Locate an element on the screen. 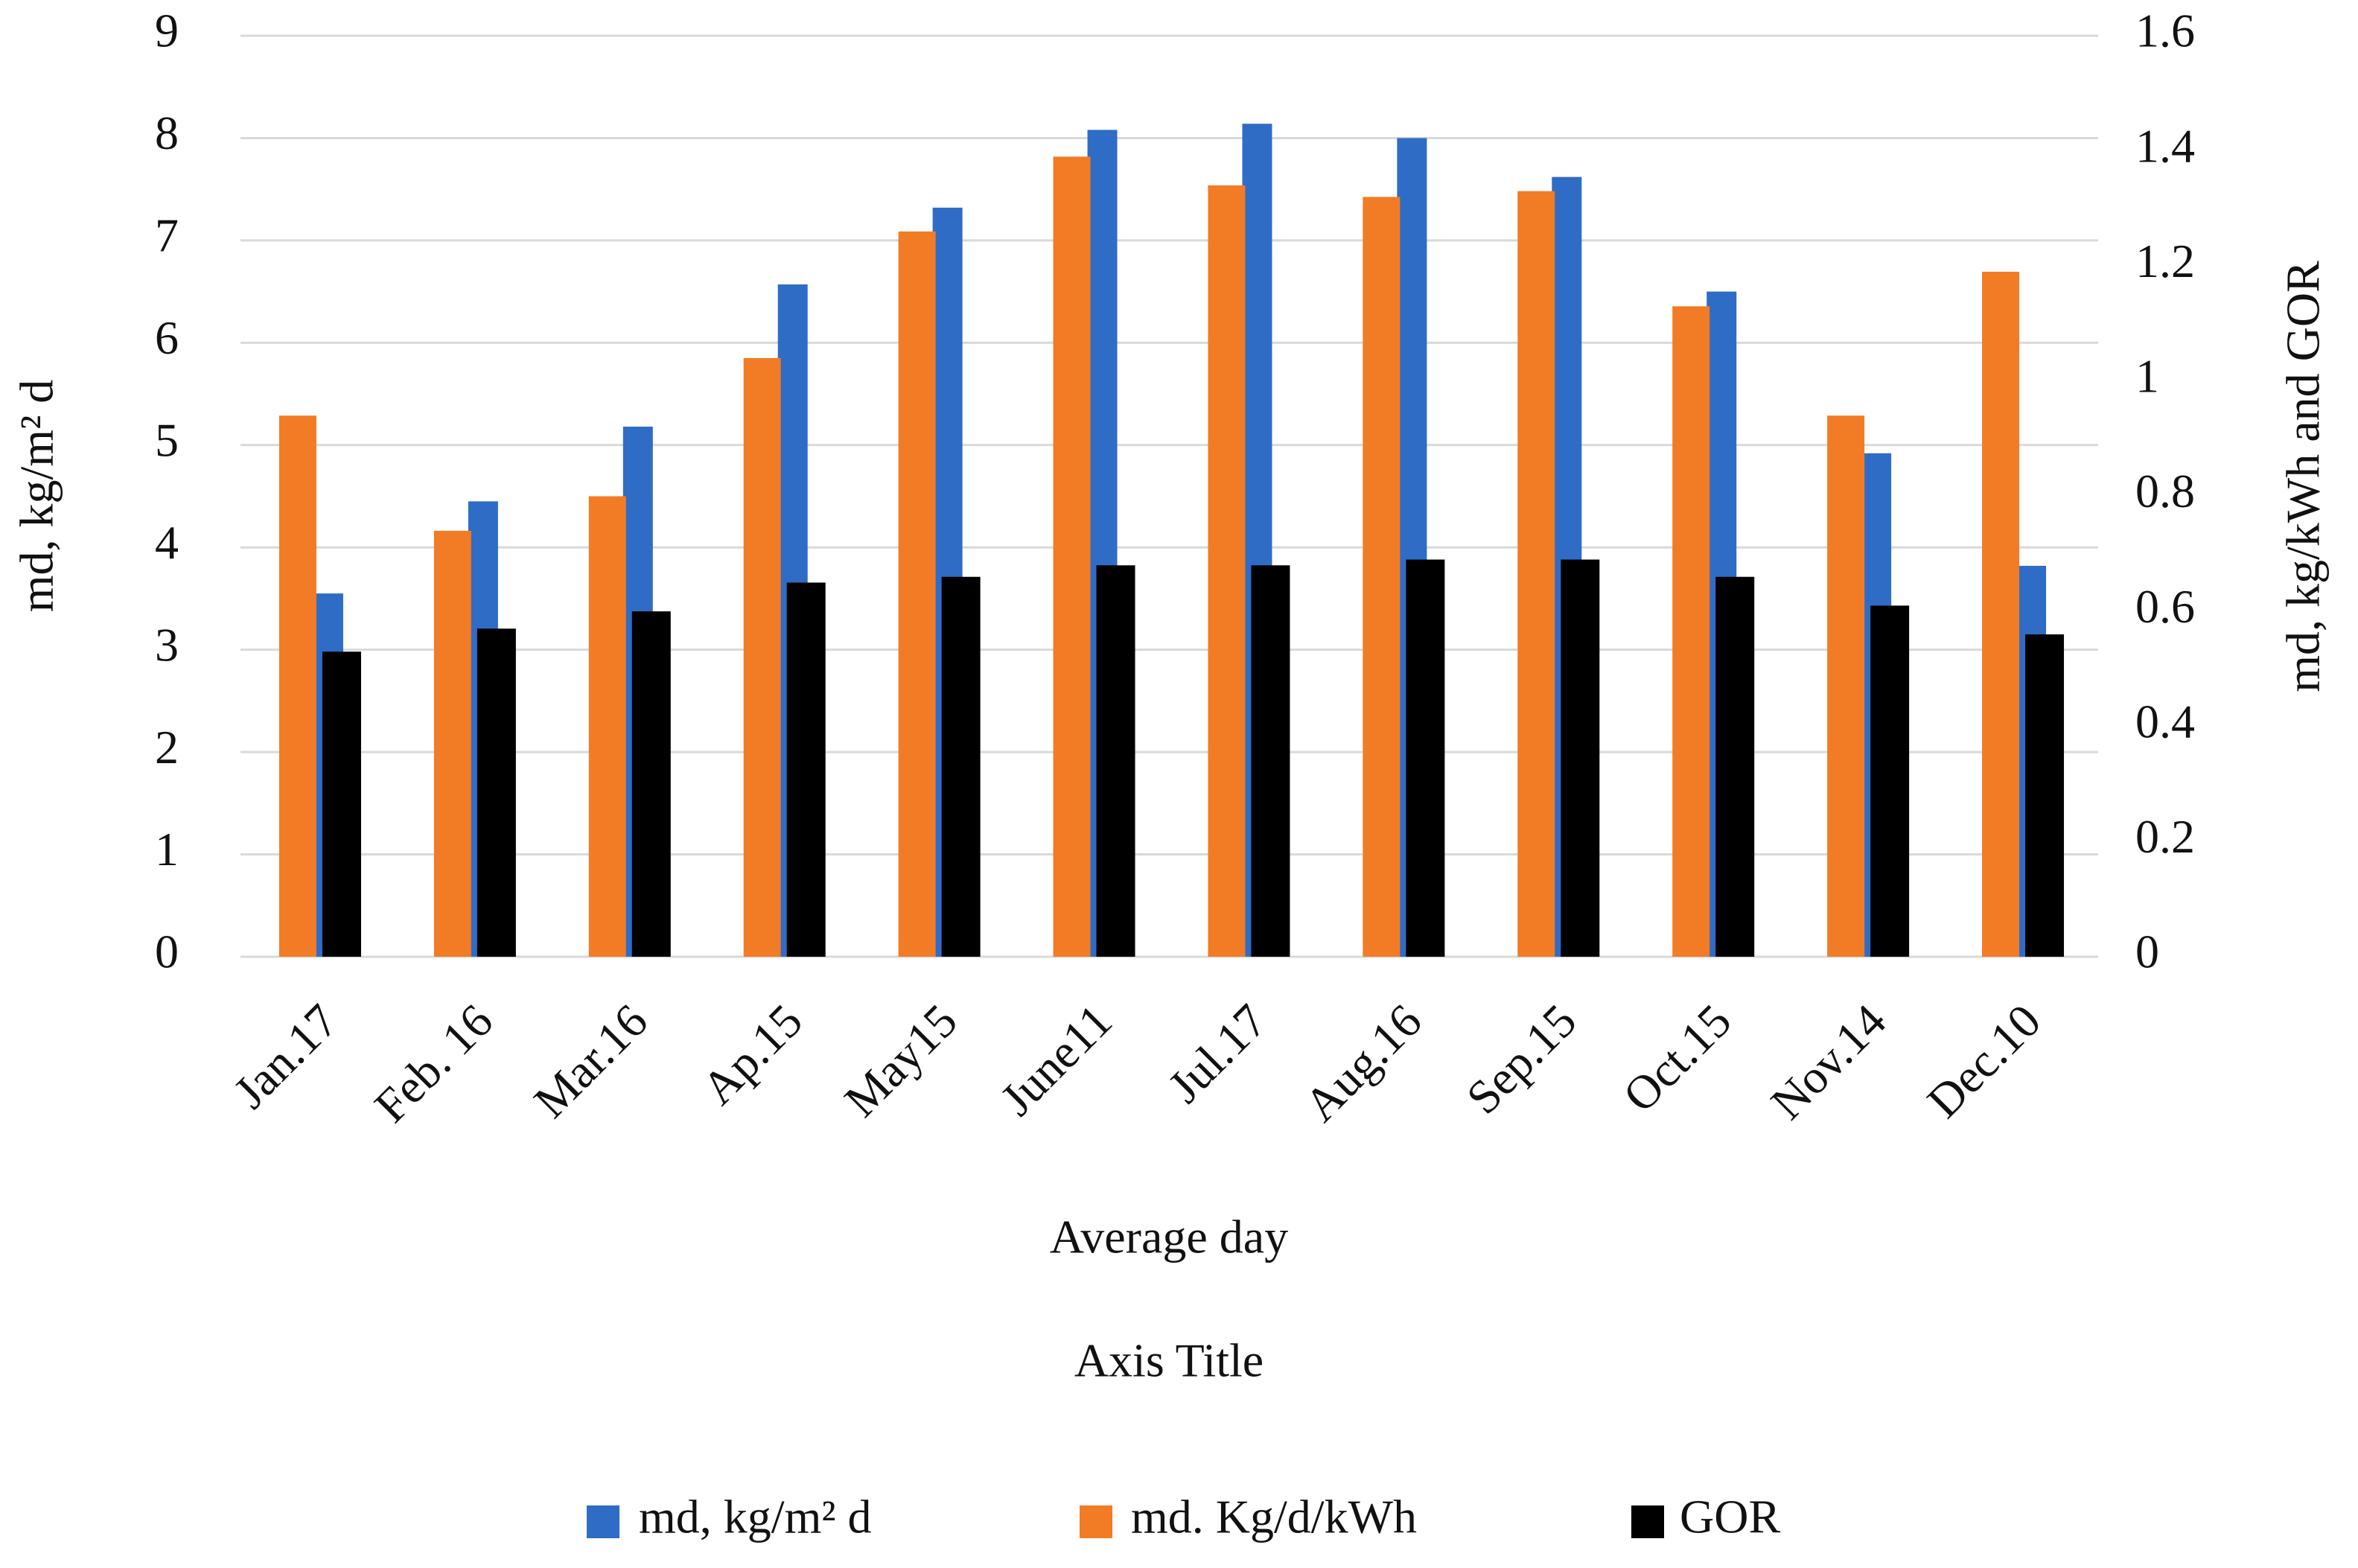 Image resolution: width=2358 pixels, height=1568 pixels. y2-tick-label: 0.8 is located at coordinates (2165, 491).